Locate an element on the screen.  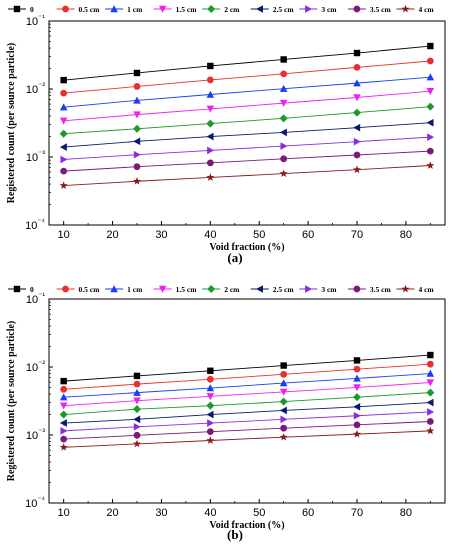
x-tick-label: 10 is located at coordinates (64, 235).